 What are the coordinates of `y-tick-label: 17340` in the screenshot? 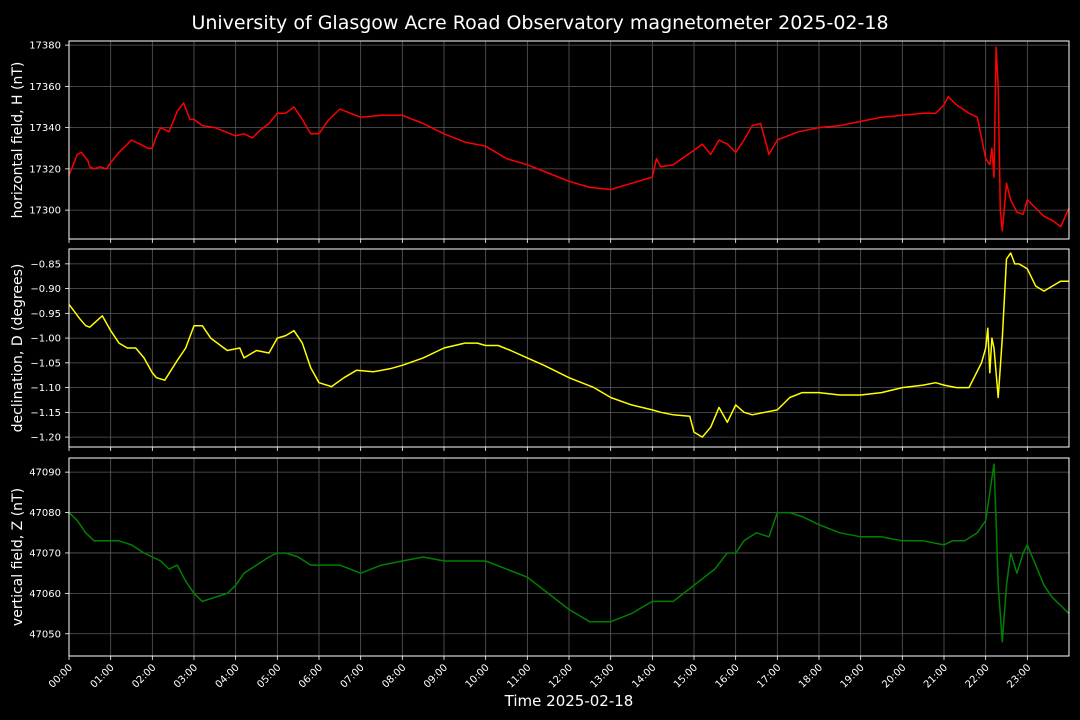 It's located at (45, 128).